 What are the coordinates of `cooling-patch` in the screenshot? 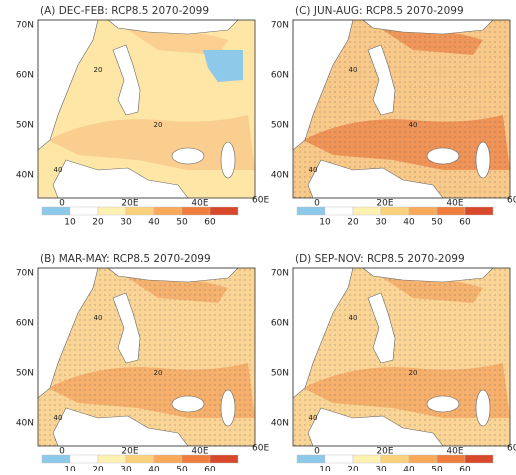 It's located at (223, 66).